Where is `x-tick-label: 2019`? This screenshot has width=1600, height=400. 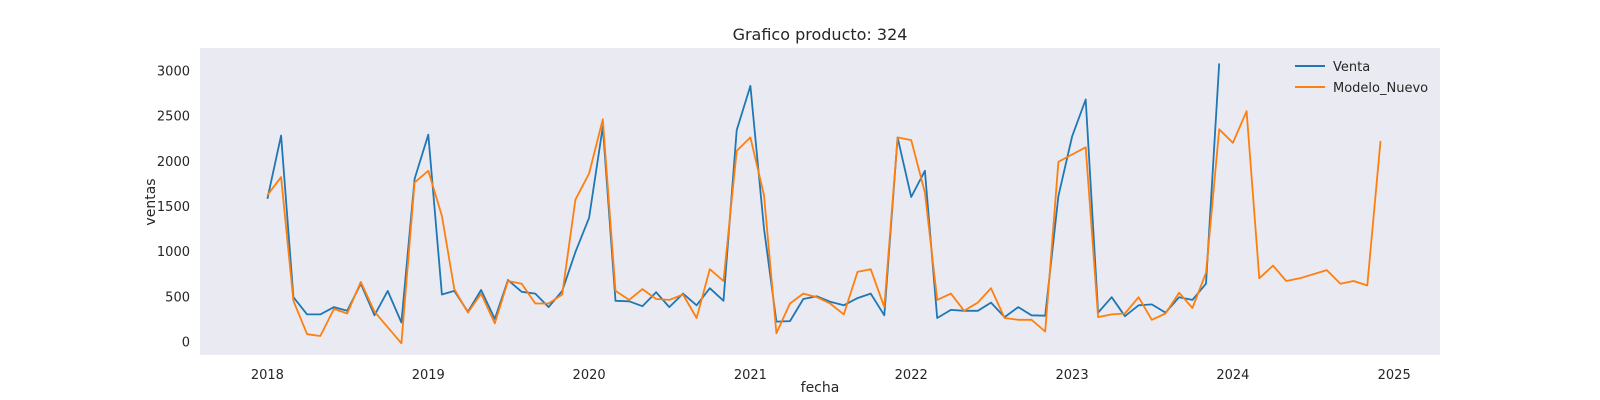
x-tick-label: 2019 is located at coordinates (428, 375).